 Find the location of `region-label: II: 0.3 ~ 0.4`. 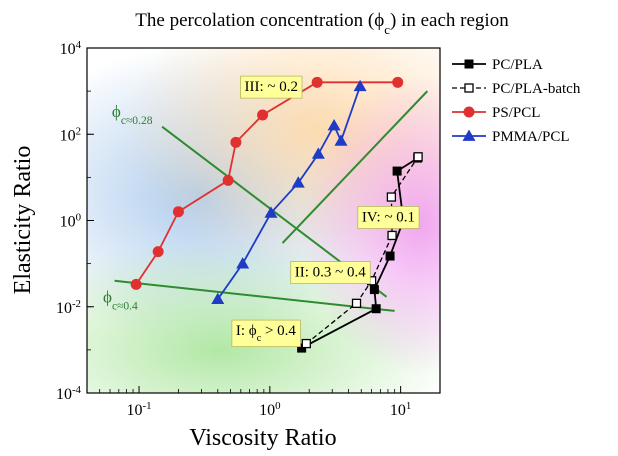

region-label: II: 0.3 ~ 0.4 is located at coordinates (331, 273).